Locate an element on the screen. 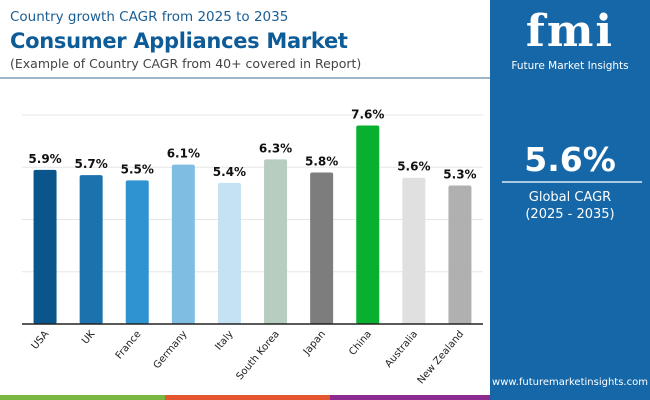 This screenshot has width=650, height=400. data-label: 5.6% is located at coordinates (413, 167).